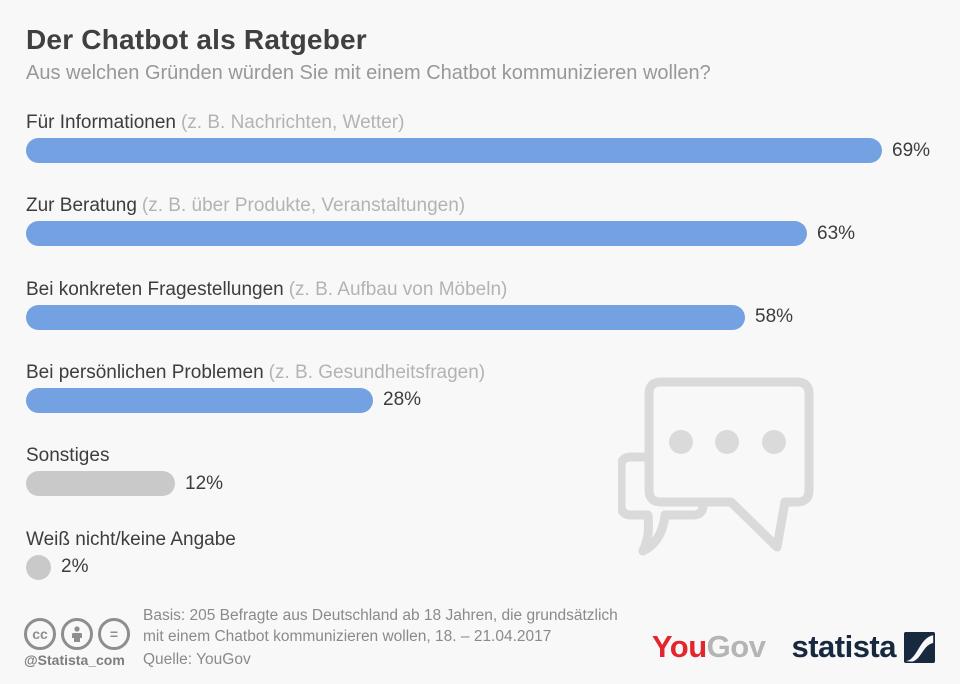  What do you see at coordinates (480, 554) in the screenshot?
I see `chart-row: Weiß nicht/keine Angabe 2%` at bounding box center [480, 554].